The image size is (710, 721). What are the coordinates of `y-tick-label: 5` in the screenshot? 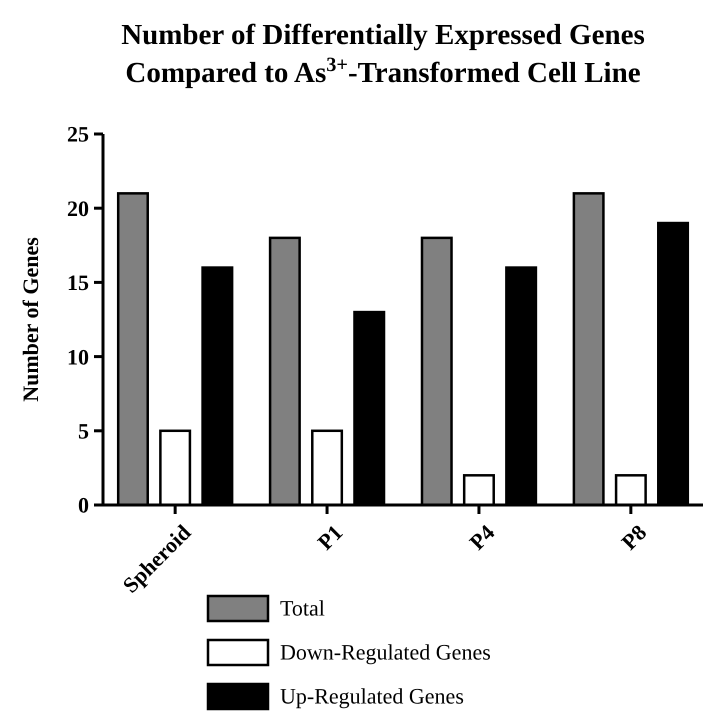 It's located at (83, 431).